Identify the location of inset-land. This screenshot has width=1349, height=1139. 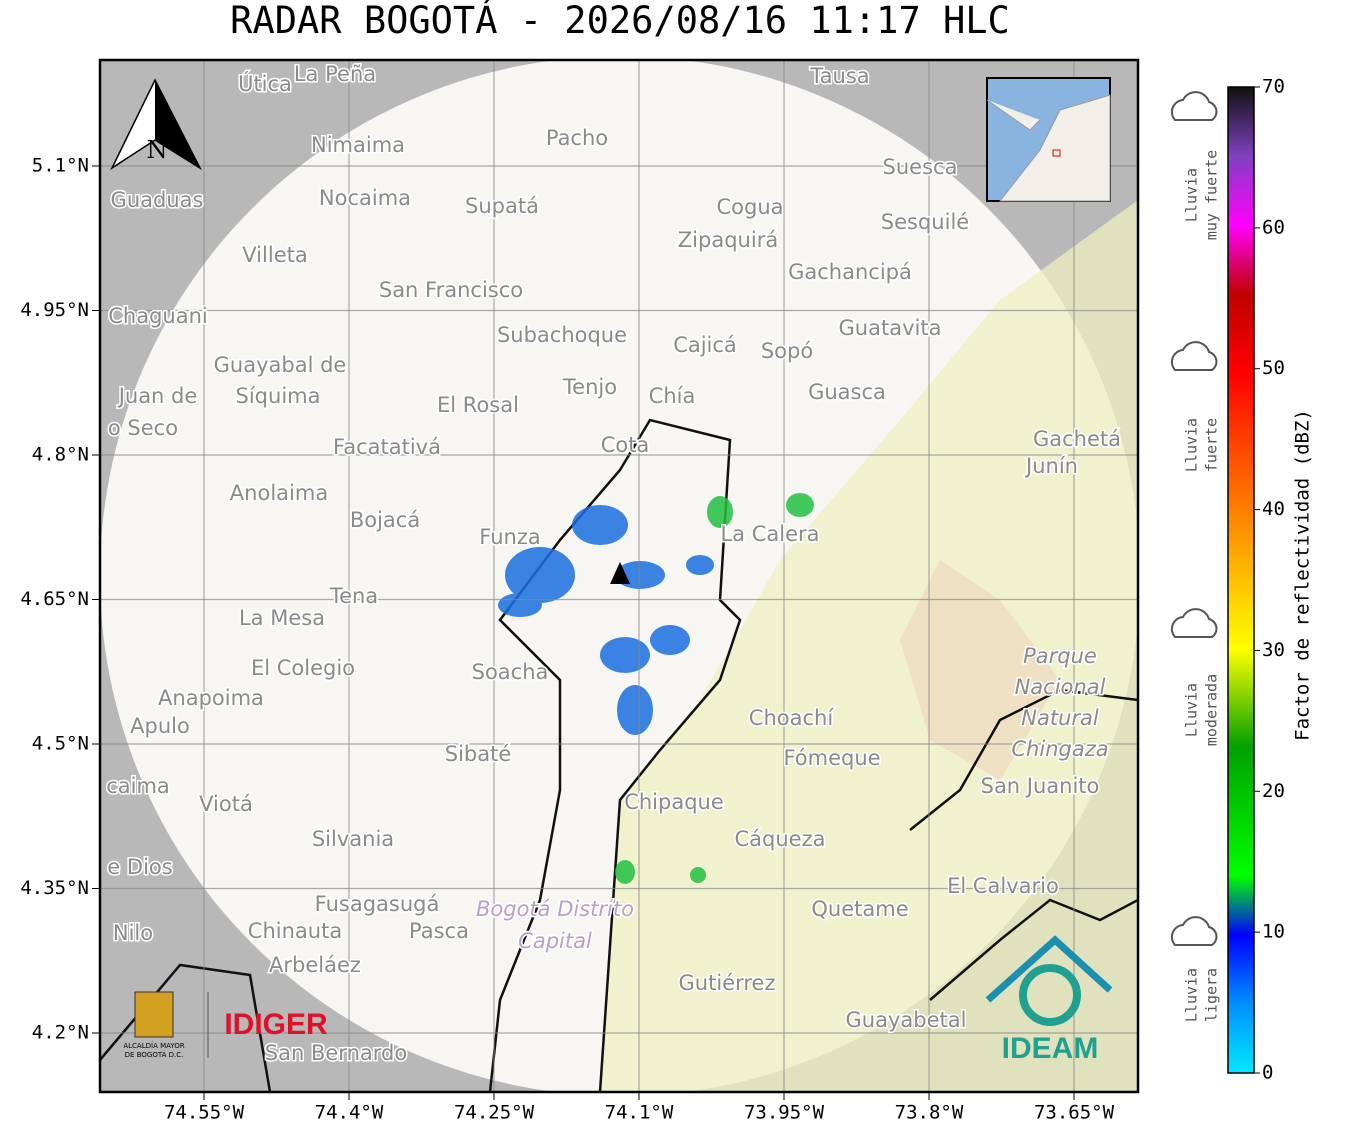
(1048, 148).